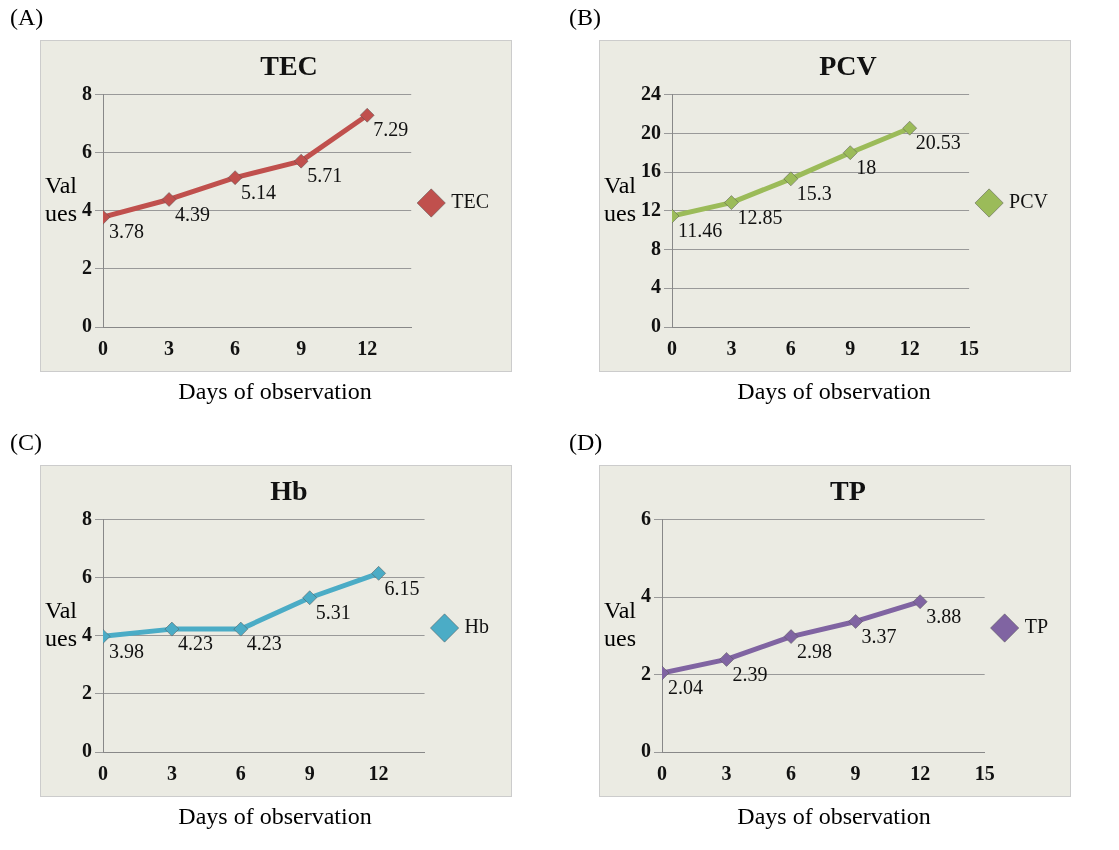 The width and height of the screenshot is (1119, 850). Describe the element at coordinates (126, 231) in the screenshot. I see `data-label: 3.78` at that location.